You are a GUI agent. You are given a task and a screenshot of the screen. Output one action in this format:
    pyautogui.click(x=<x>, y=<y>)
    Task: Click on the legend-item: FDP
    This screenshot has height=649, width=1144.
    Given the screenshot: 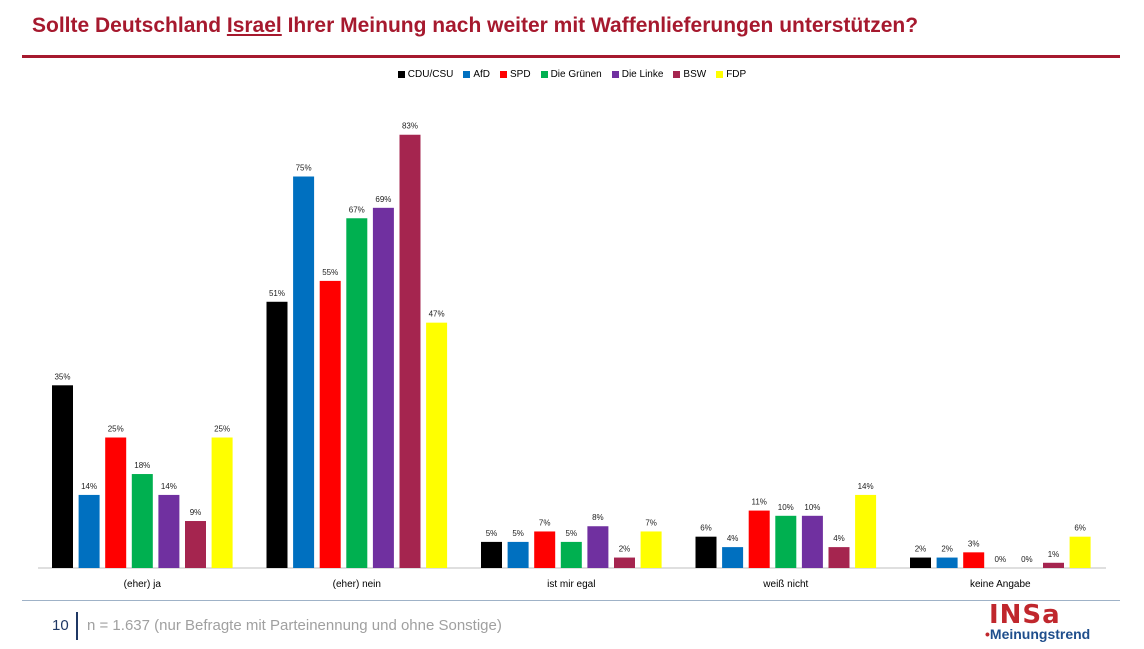 What is the action you would take?
    pyautogui.click(x=731, y=74)
    